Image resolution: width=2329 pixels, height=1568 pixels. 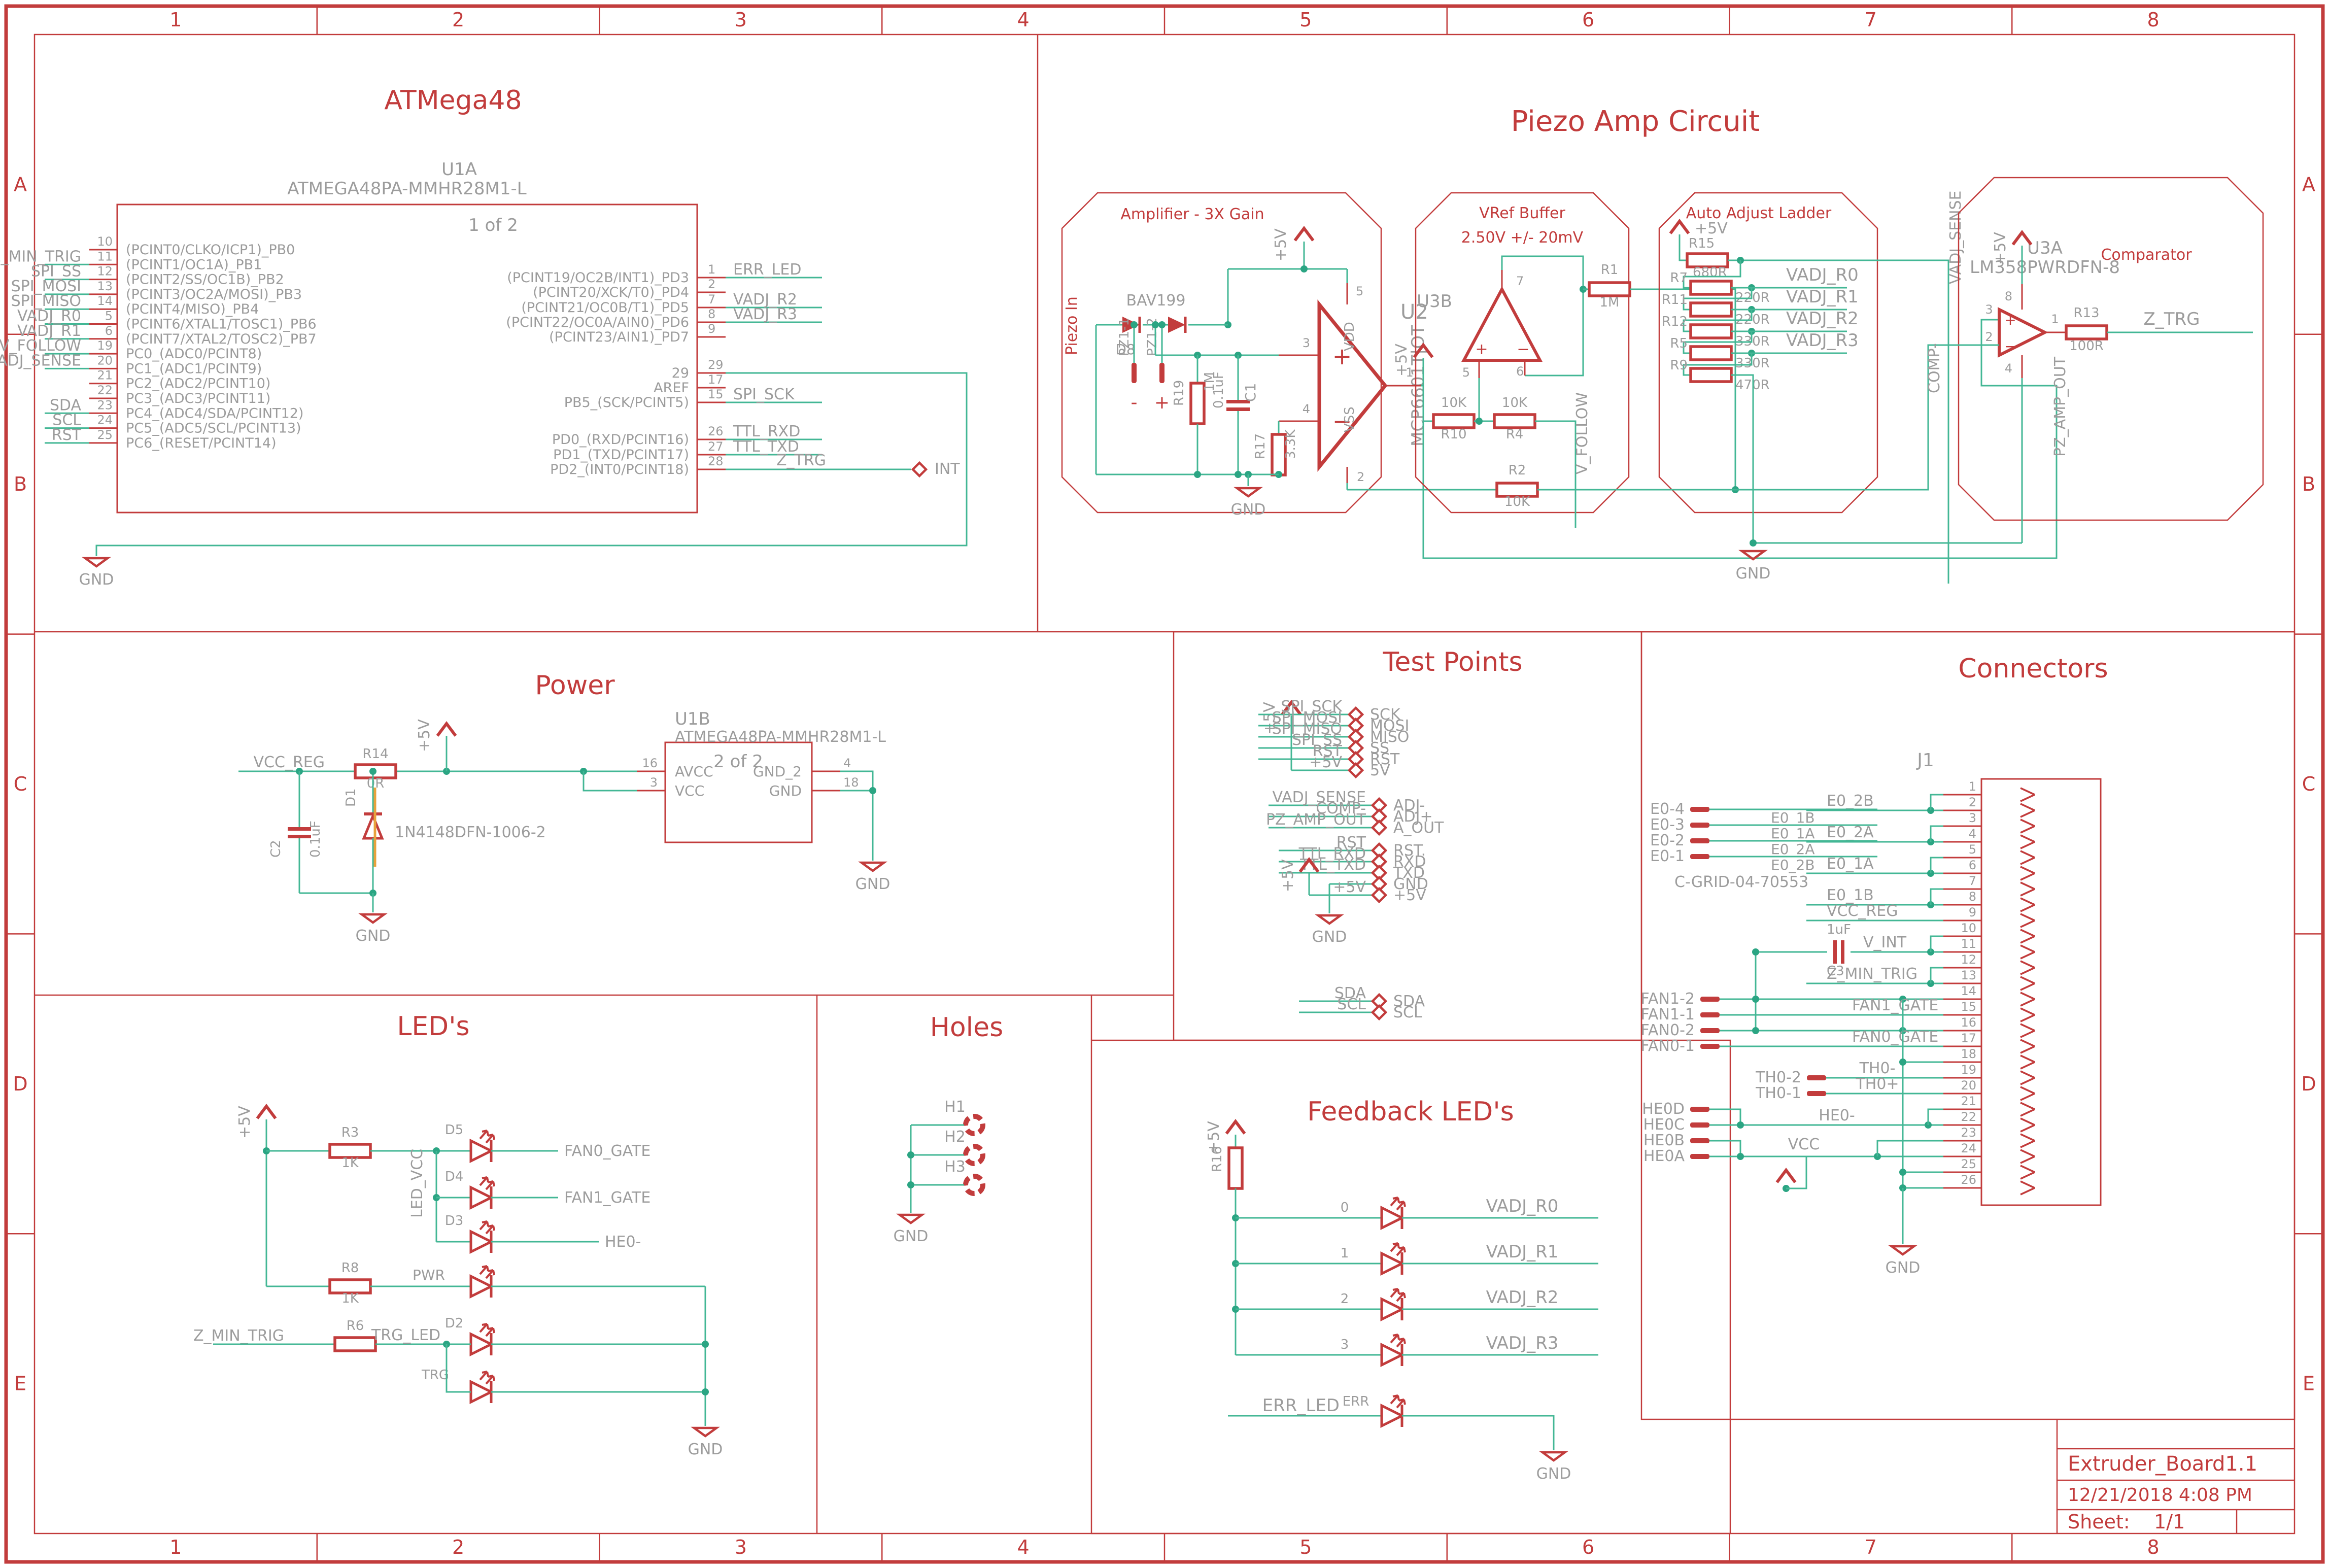 What do you see at coordinates (109, 316) in the screenshot?
I see `pin-number: 5` at bounding box center [109, 316].